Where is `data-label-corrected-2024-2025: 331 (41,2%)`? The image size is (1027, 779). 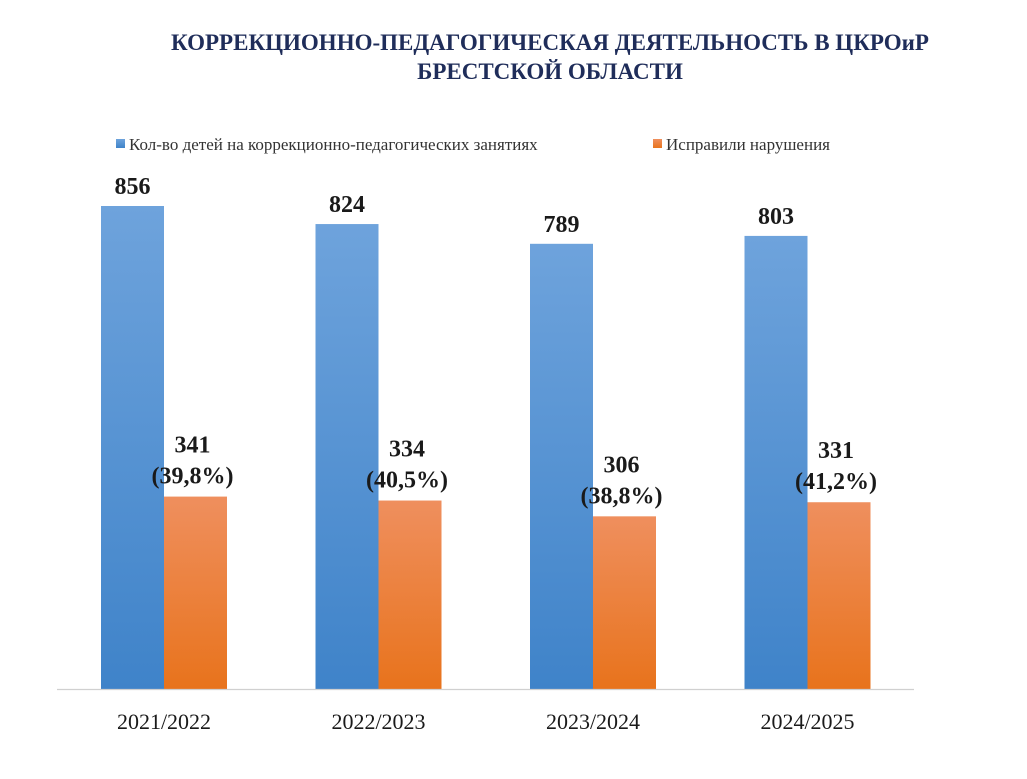
data-label-corrected-2024-2025: 331 (41,2%) is located at coordinates (836, 466).